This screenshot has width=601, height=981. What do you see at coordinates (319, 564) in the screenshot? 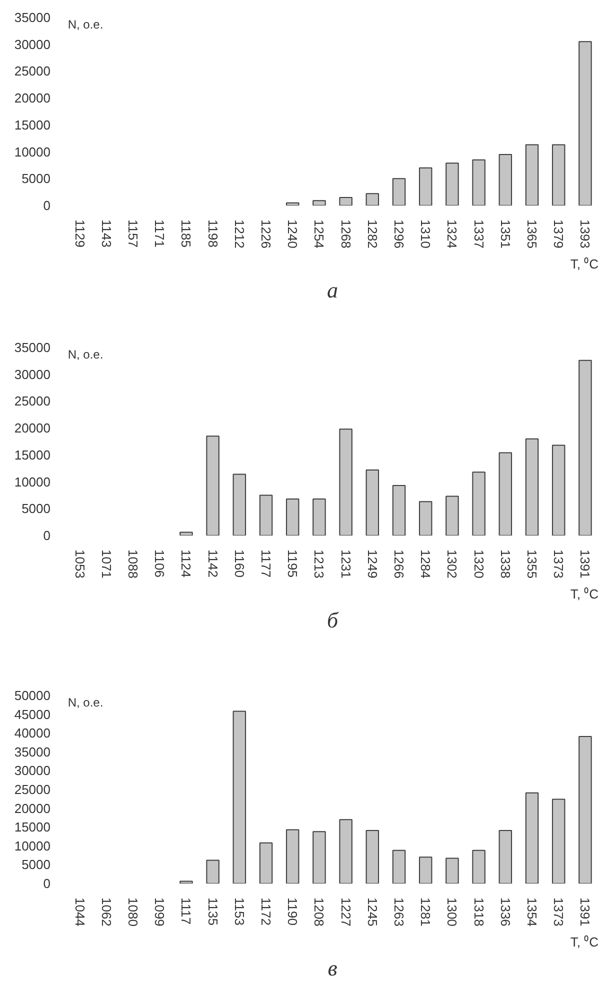
I see `x-tick-label: 1213` at bounding box center [319, 564].